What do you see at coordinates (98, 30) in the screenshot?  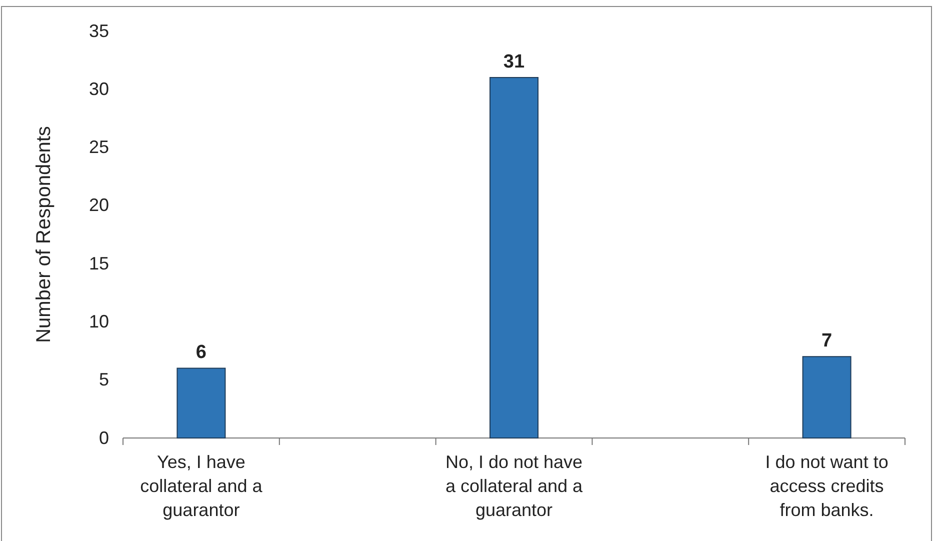 I see `y-tick-label: 35` at bounding box center [98, 30].